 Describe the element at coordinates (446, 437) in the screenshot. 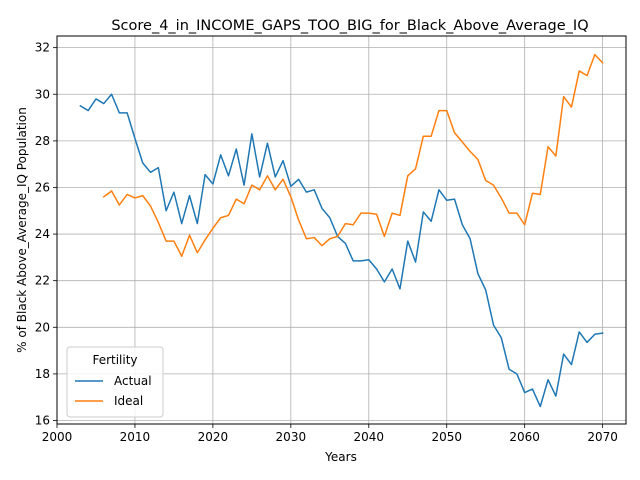

I see `x-tick-label: 2050` at that location.